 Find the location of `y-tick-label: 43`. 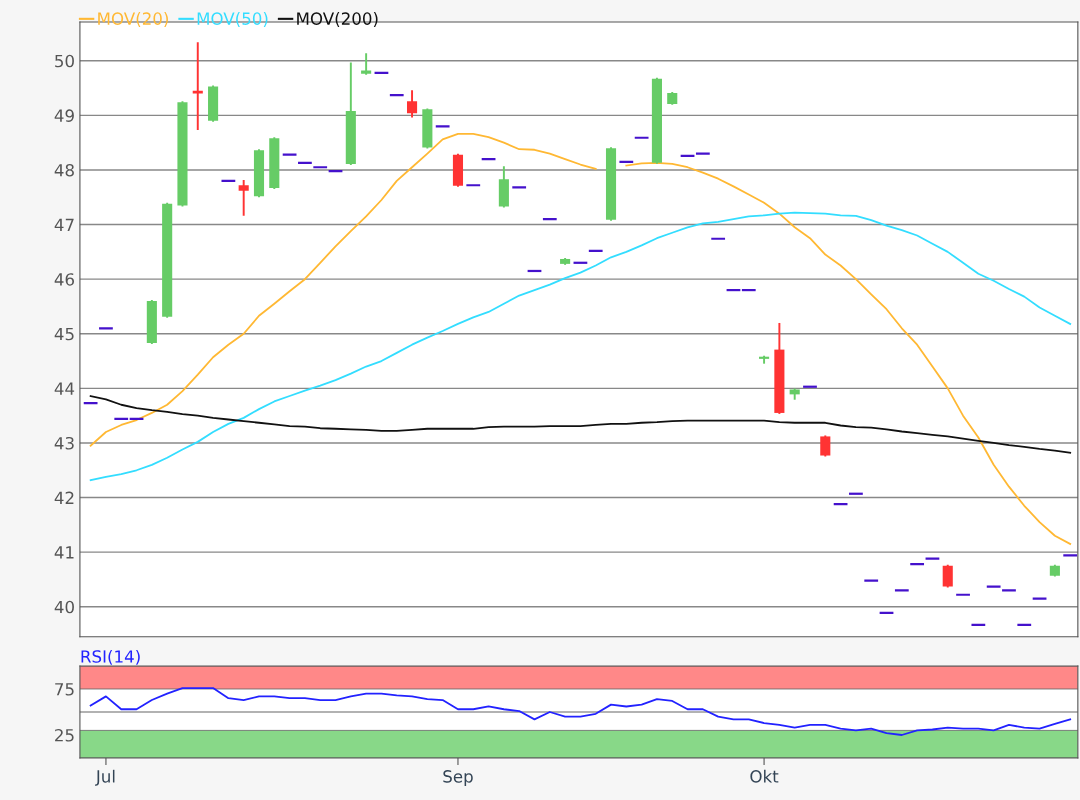

y-tick-label: 43 is located at coordinates (64, 443).